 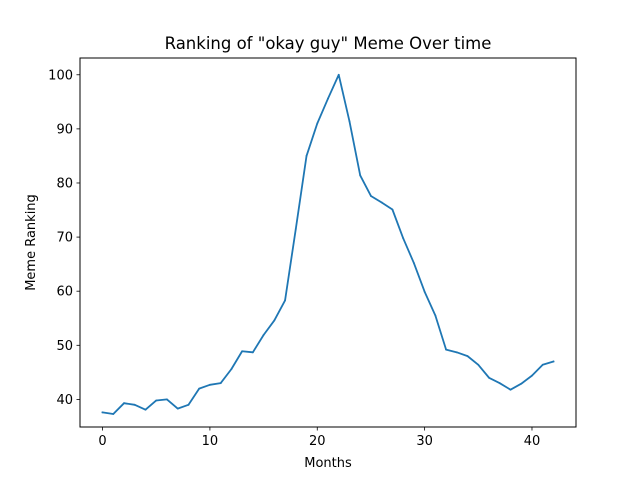 What do you see at coordinates (64, 400) in the screenshot?
I see `y-tick-label: 40` at bounding box center [64, 400].